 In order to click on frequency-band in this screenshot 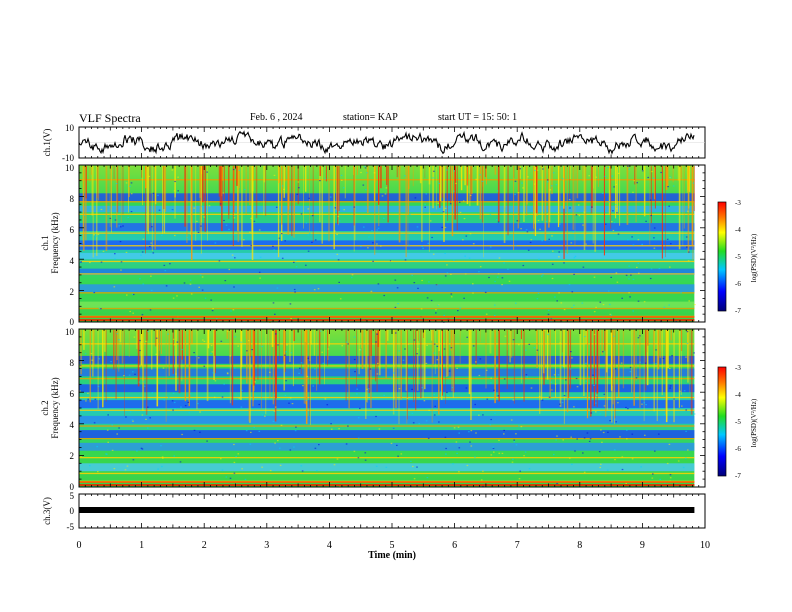, I will do `click(387, 288)`.